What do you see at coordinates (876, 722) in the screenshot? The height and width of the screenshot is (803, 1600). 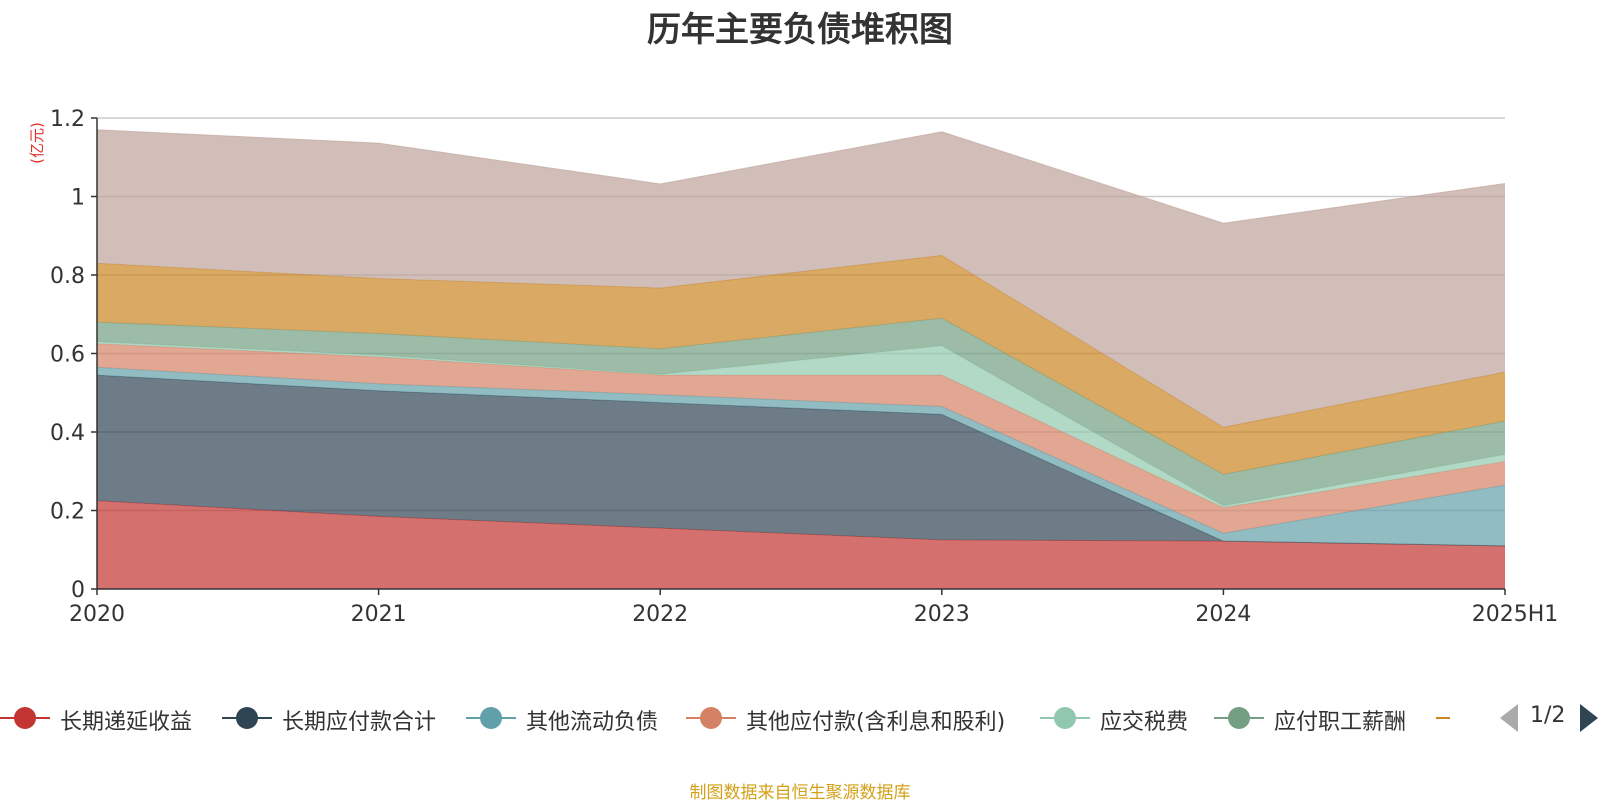 I see `legend-label: 其他应付款(含利息和股利)` at bounding box center [876, 722].